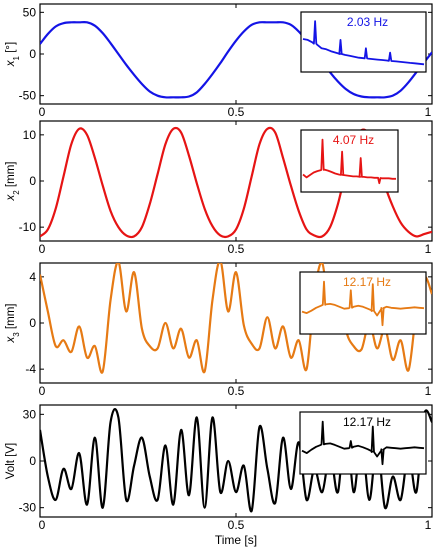 Image resolution: width=437 pixels, height=550 pixels. Describe the element at coordinates (13, 182) in the screenshot. I see `y-axis-label: x2 [mm]` at that location.